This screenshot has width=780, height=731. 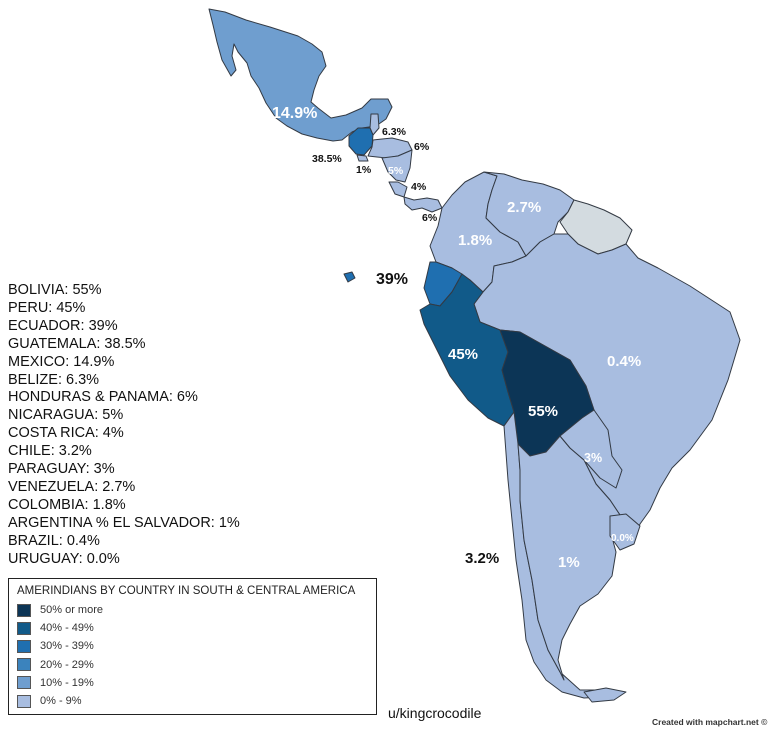 I want to click on stats-item: ECUADOR: 39%, so click(x=63, y=325).